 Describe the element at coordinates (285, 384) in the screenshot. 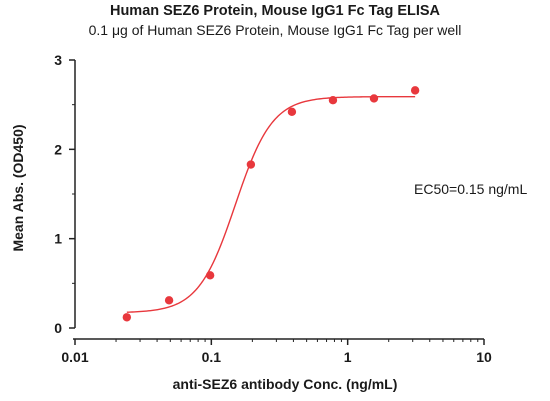

I see `x-axis-label: anti-SEZ6 antibody Conc. (ng/mL)` at that location.